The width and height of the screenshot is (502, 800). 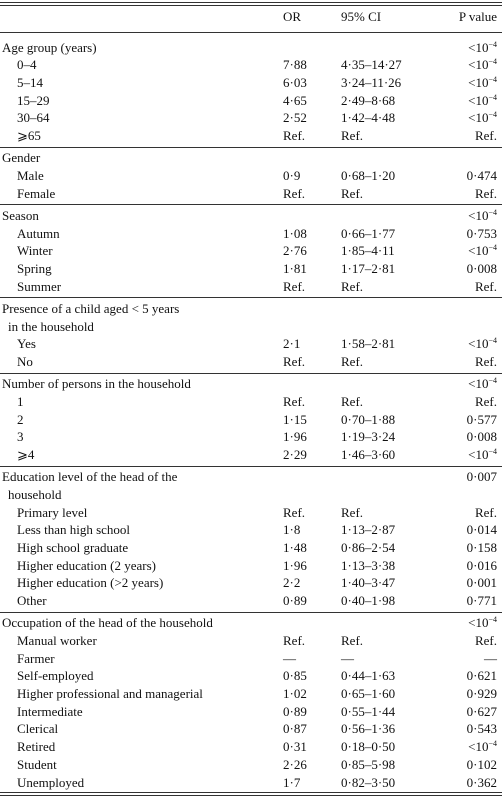 What do you see at coordinates (295, 233) in the screenshot?
I see `odds-ratio: 1·08` at bounding box center [295, 233].